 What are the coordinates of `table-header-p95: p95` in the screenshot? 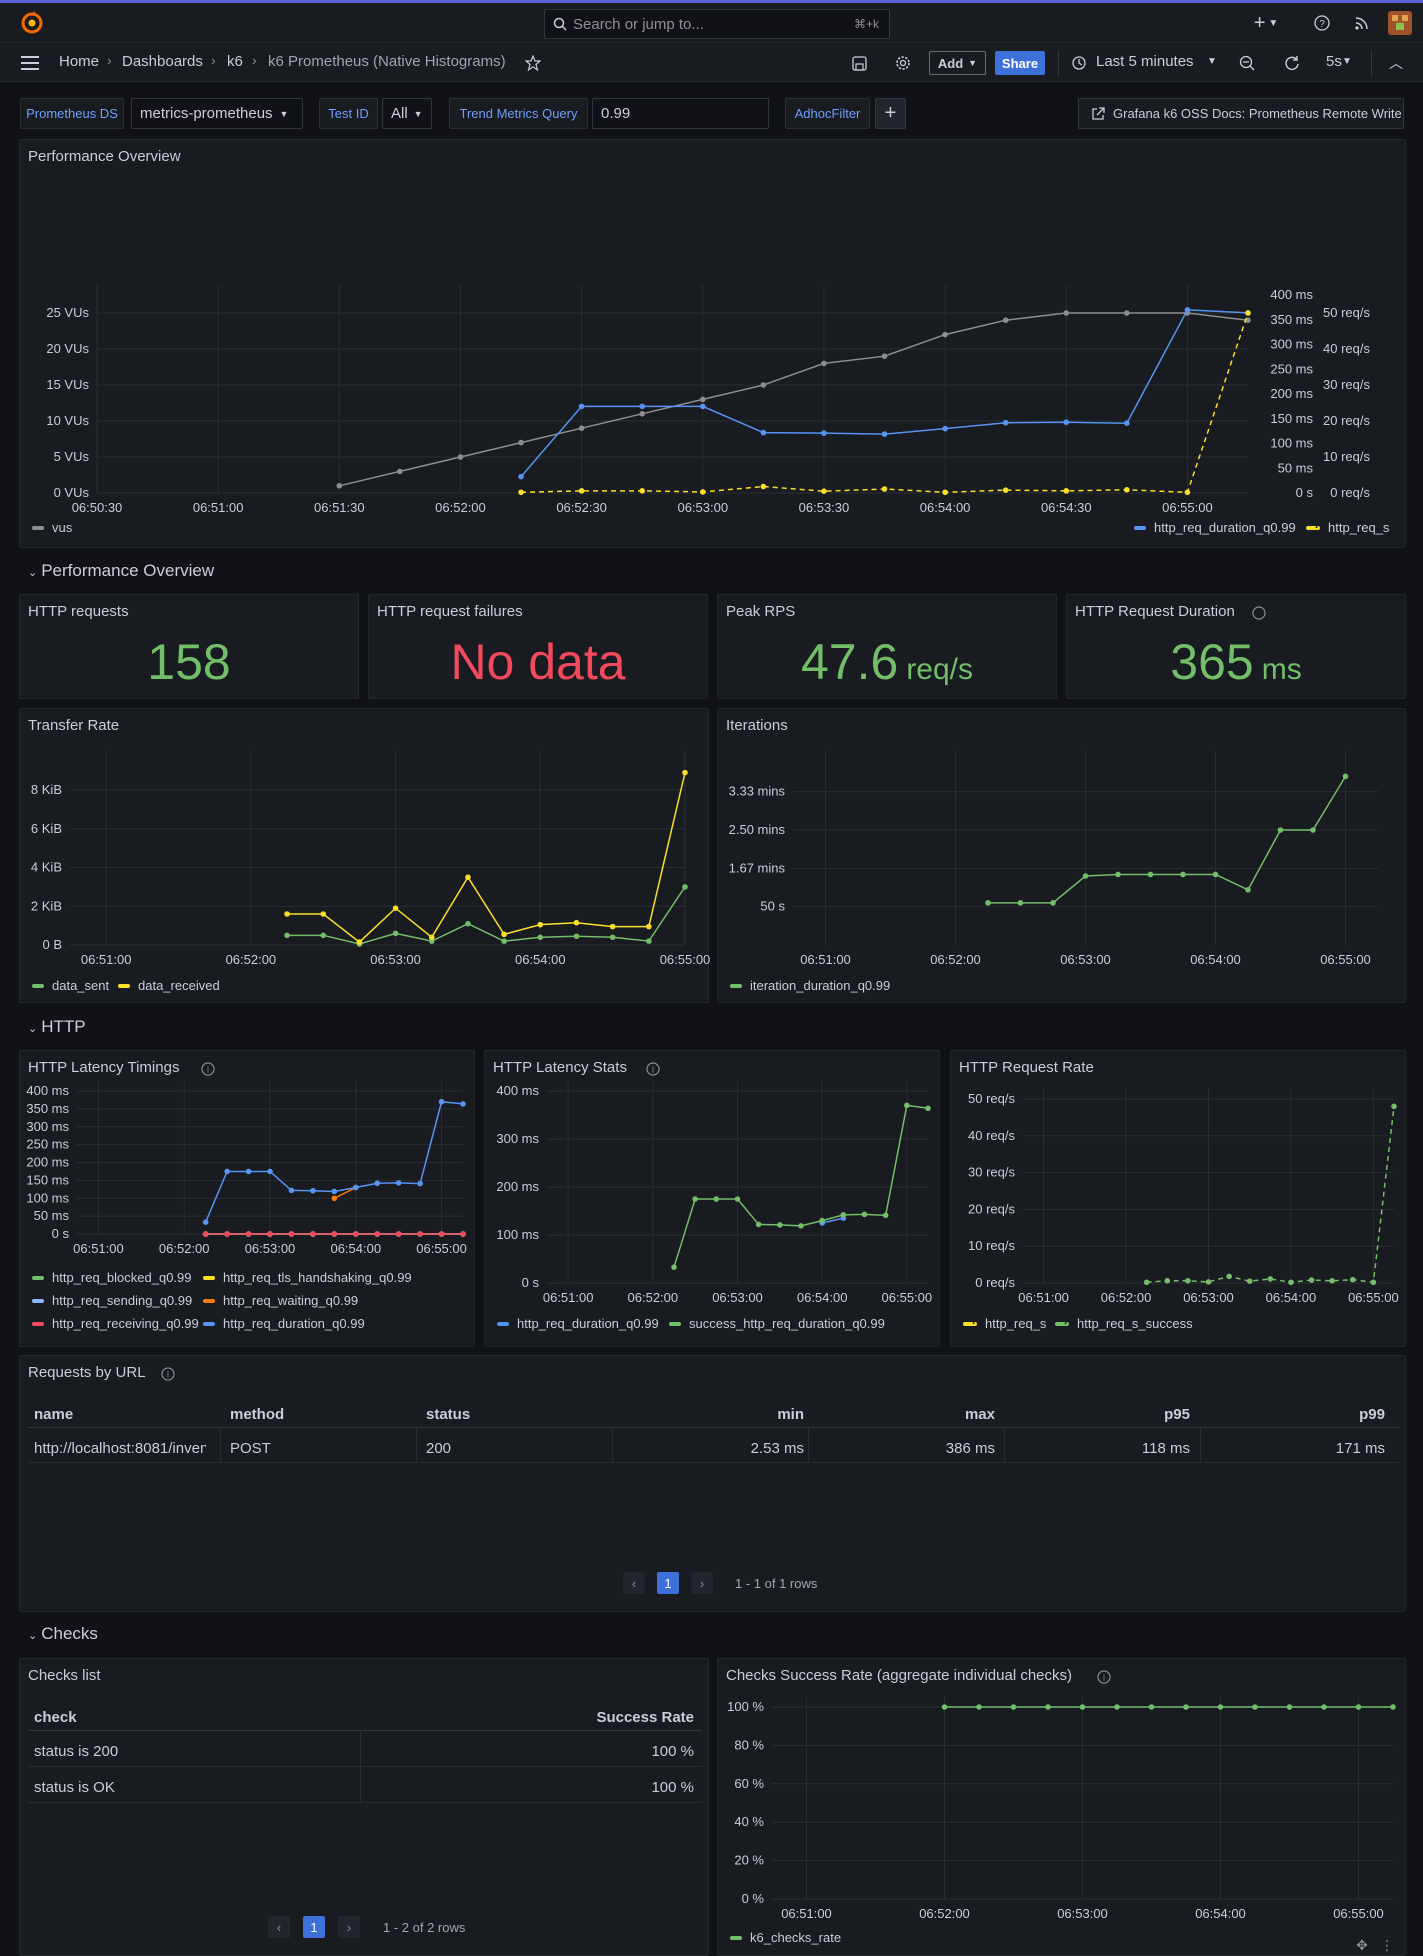 It's located at (1177, 1414).